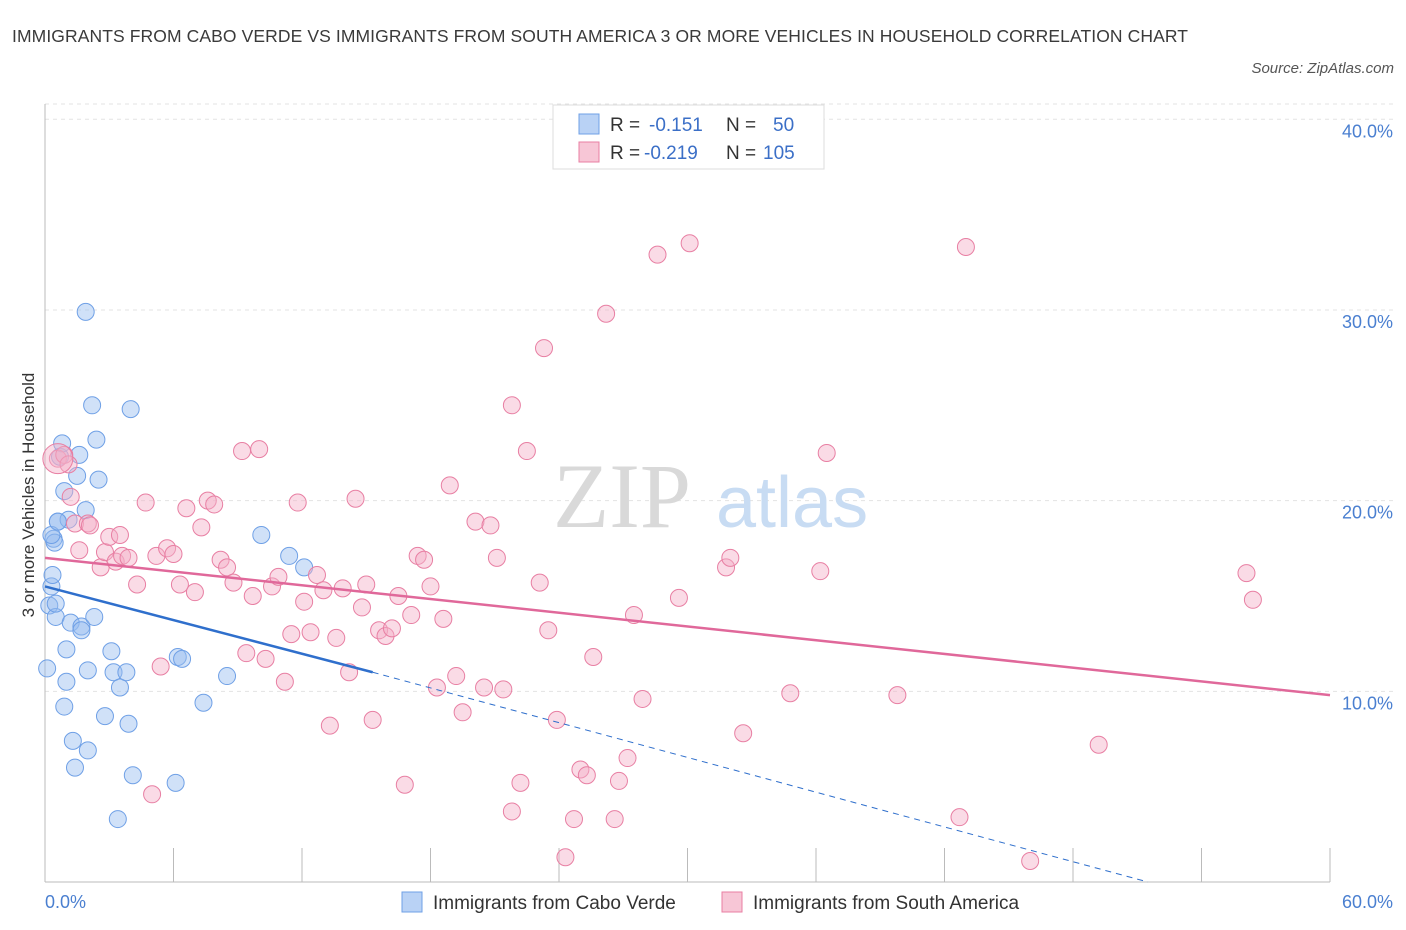 The height and width of the screenshot is (930, 1406). Describe the element at coordinates (760, 777) in the screenshot. I see `trend-line-cabo-verde-extension` at that location.